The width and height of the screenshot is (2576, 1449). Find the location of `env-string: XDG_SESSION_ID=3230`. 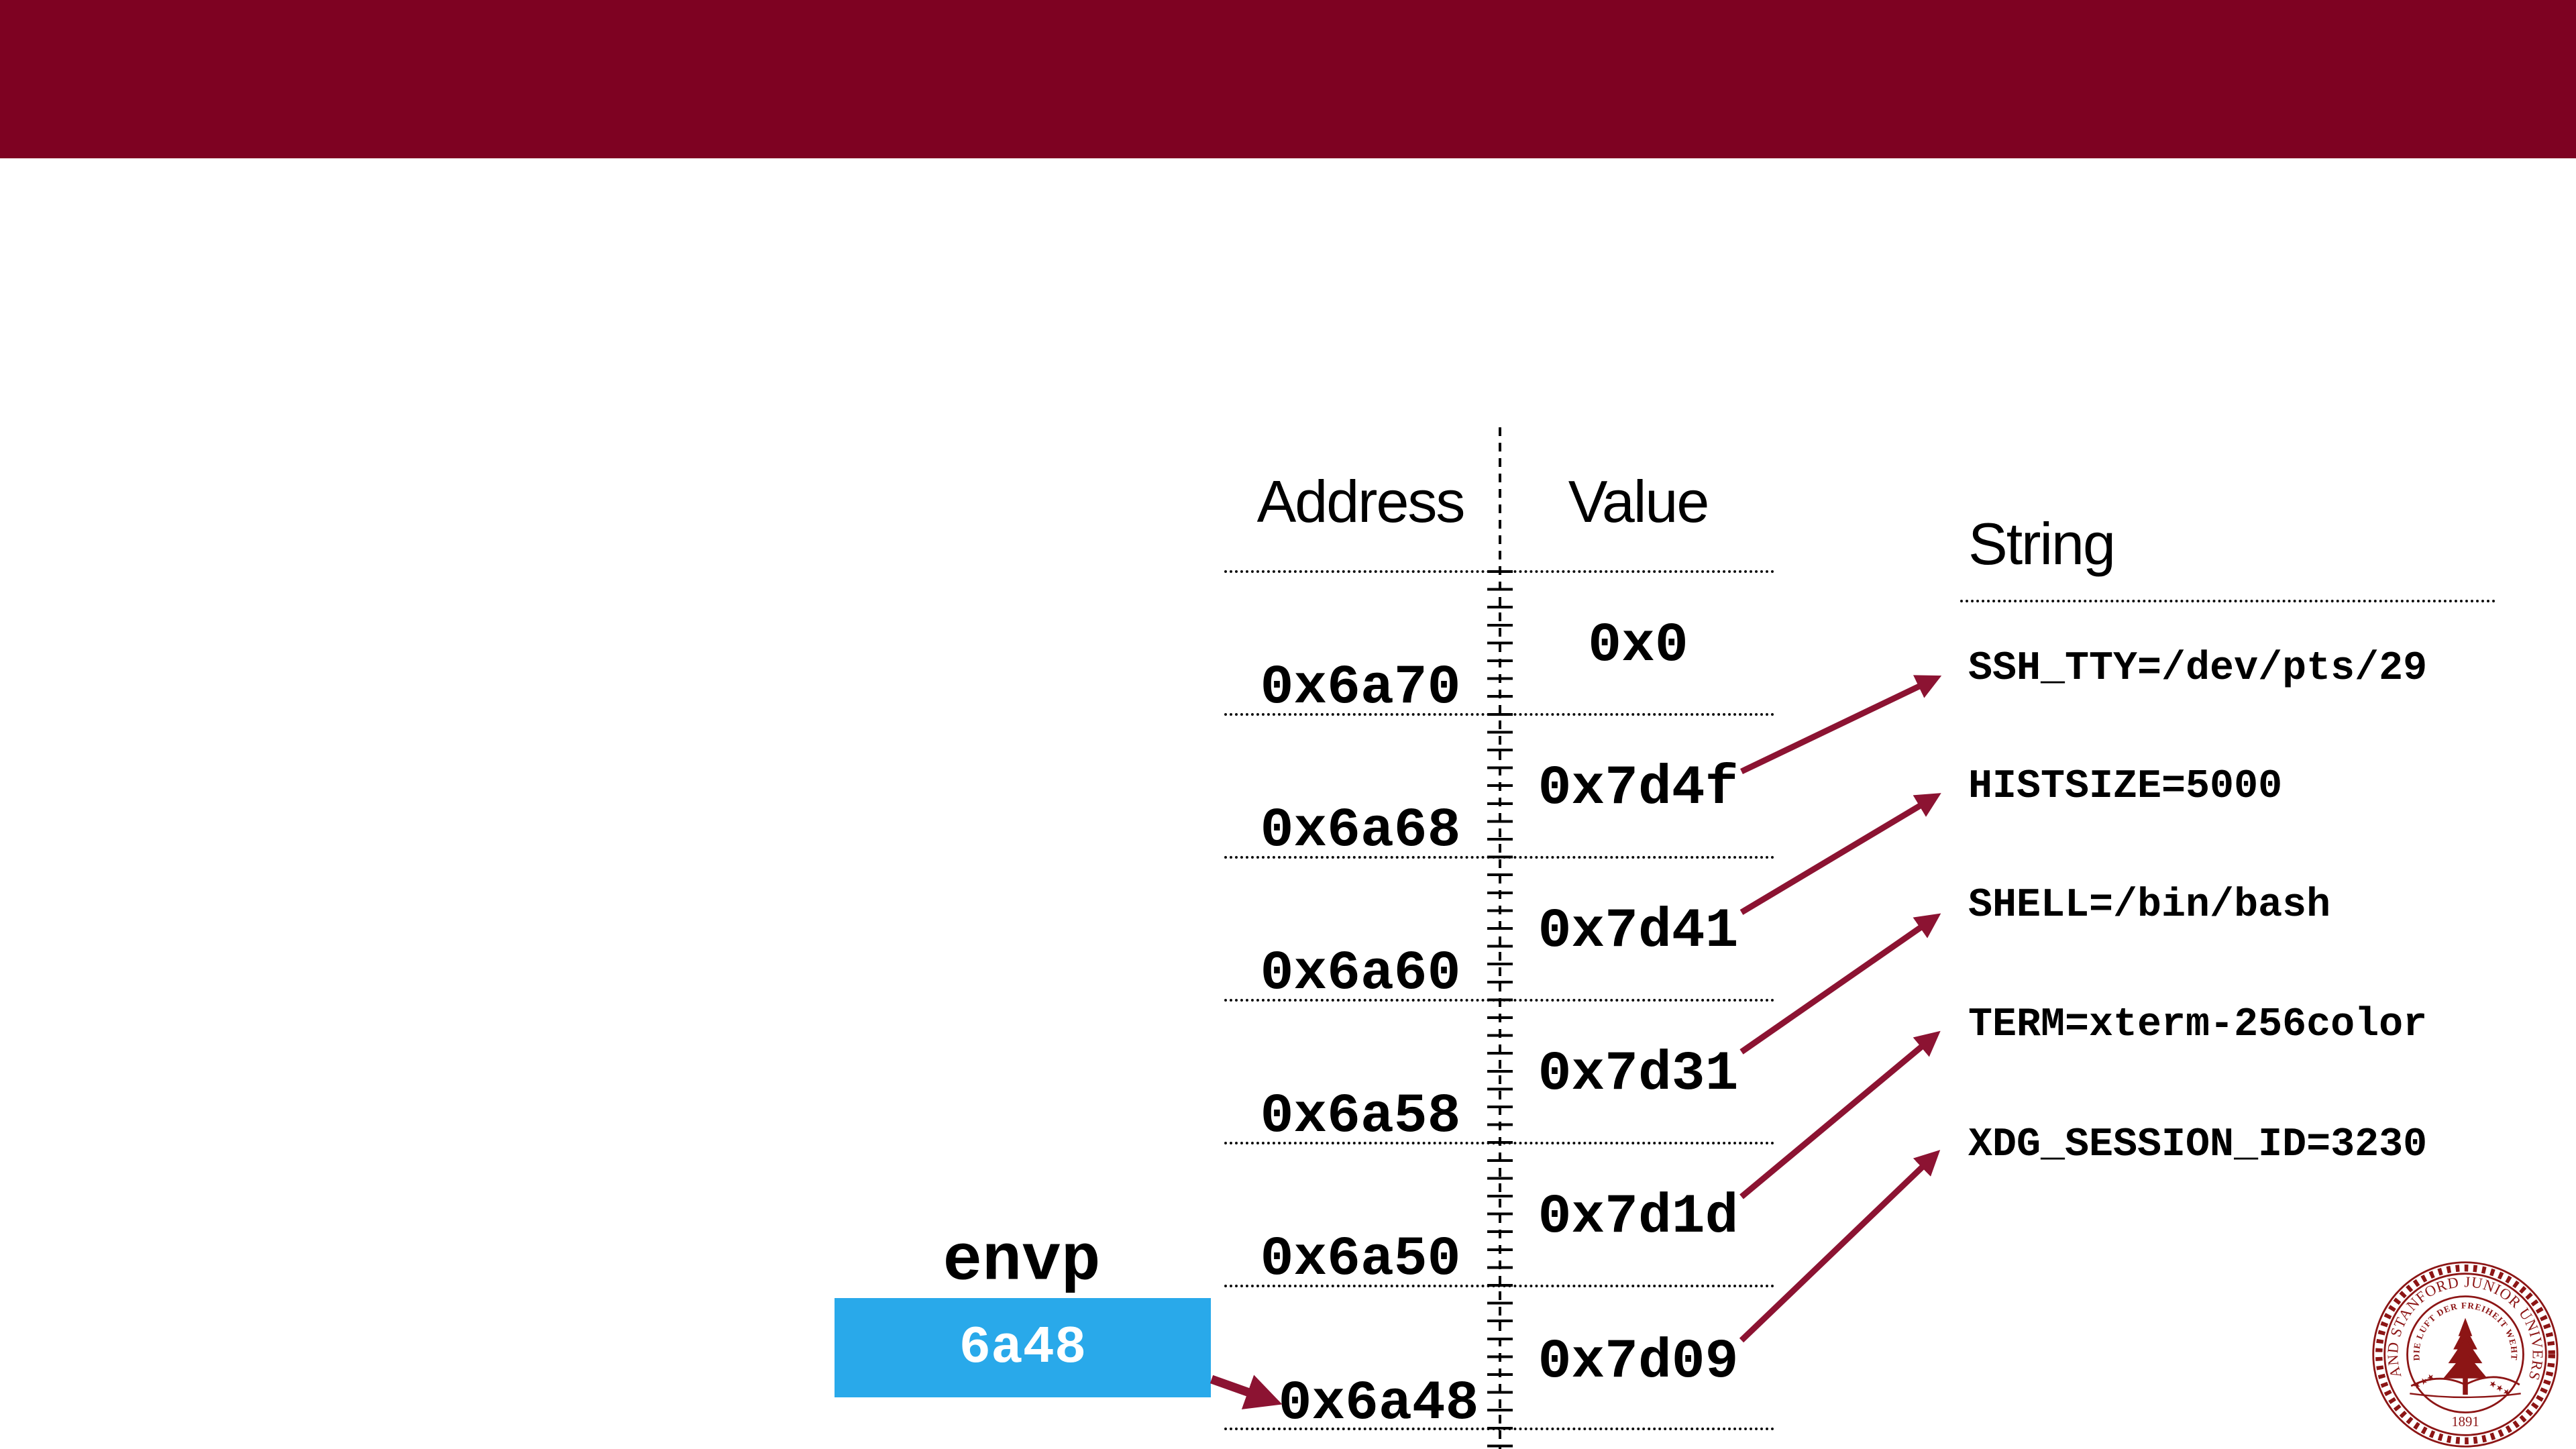

env-string: XDG_SESSION_ID=3230 is located at coordinates (2198, 1145).